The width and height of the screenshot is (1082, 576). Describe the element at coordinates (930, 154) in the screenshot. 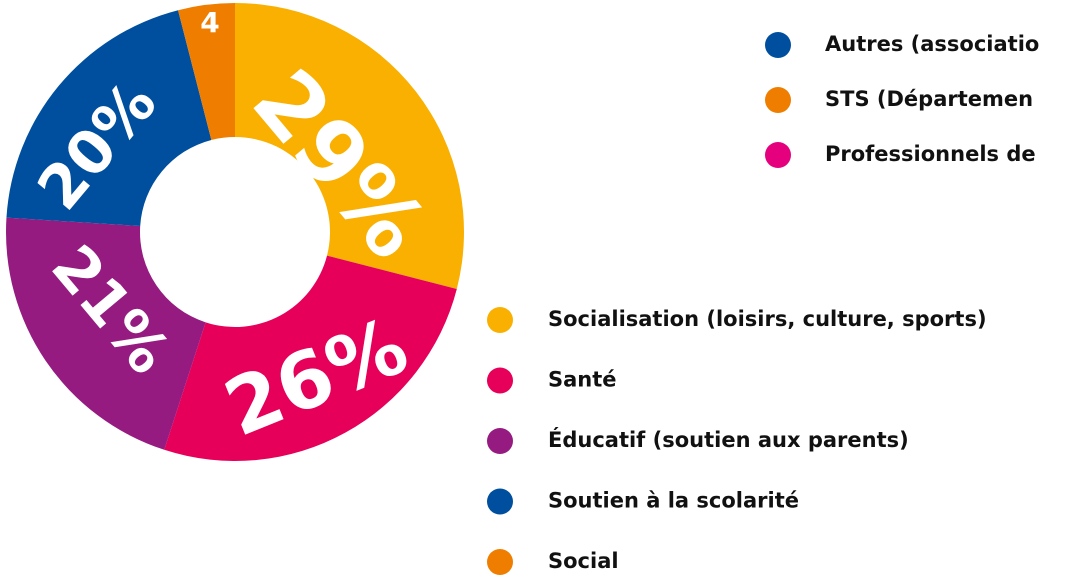

I see `legend-label: Professionnels de` at that location.